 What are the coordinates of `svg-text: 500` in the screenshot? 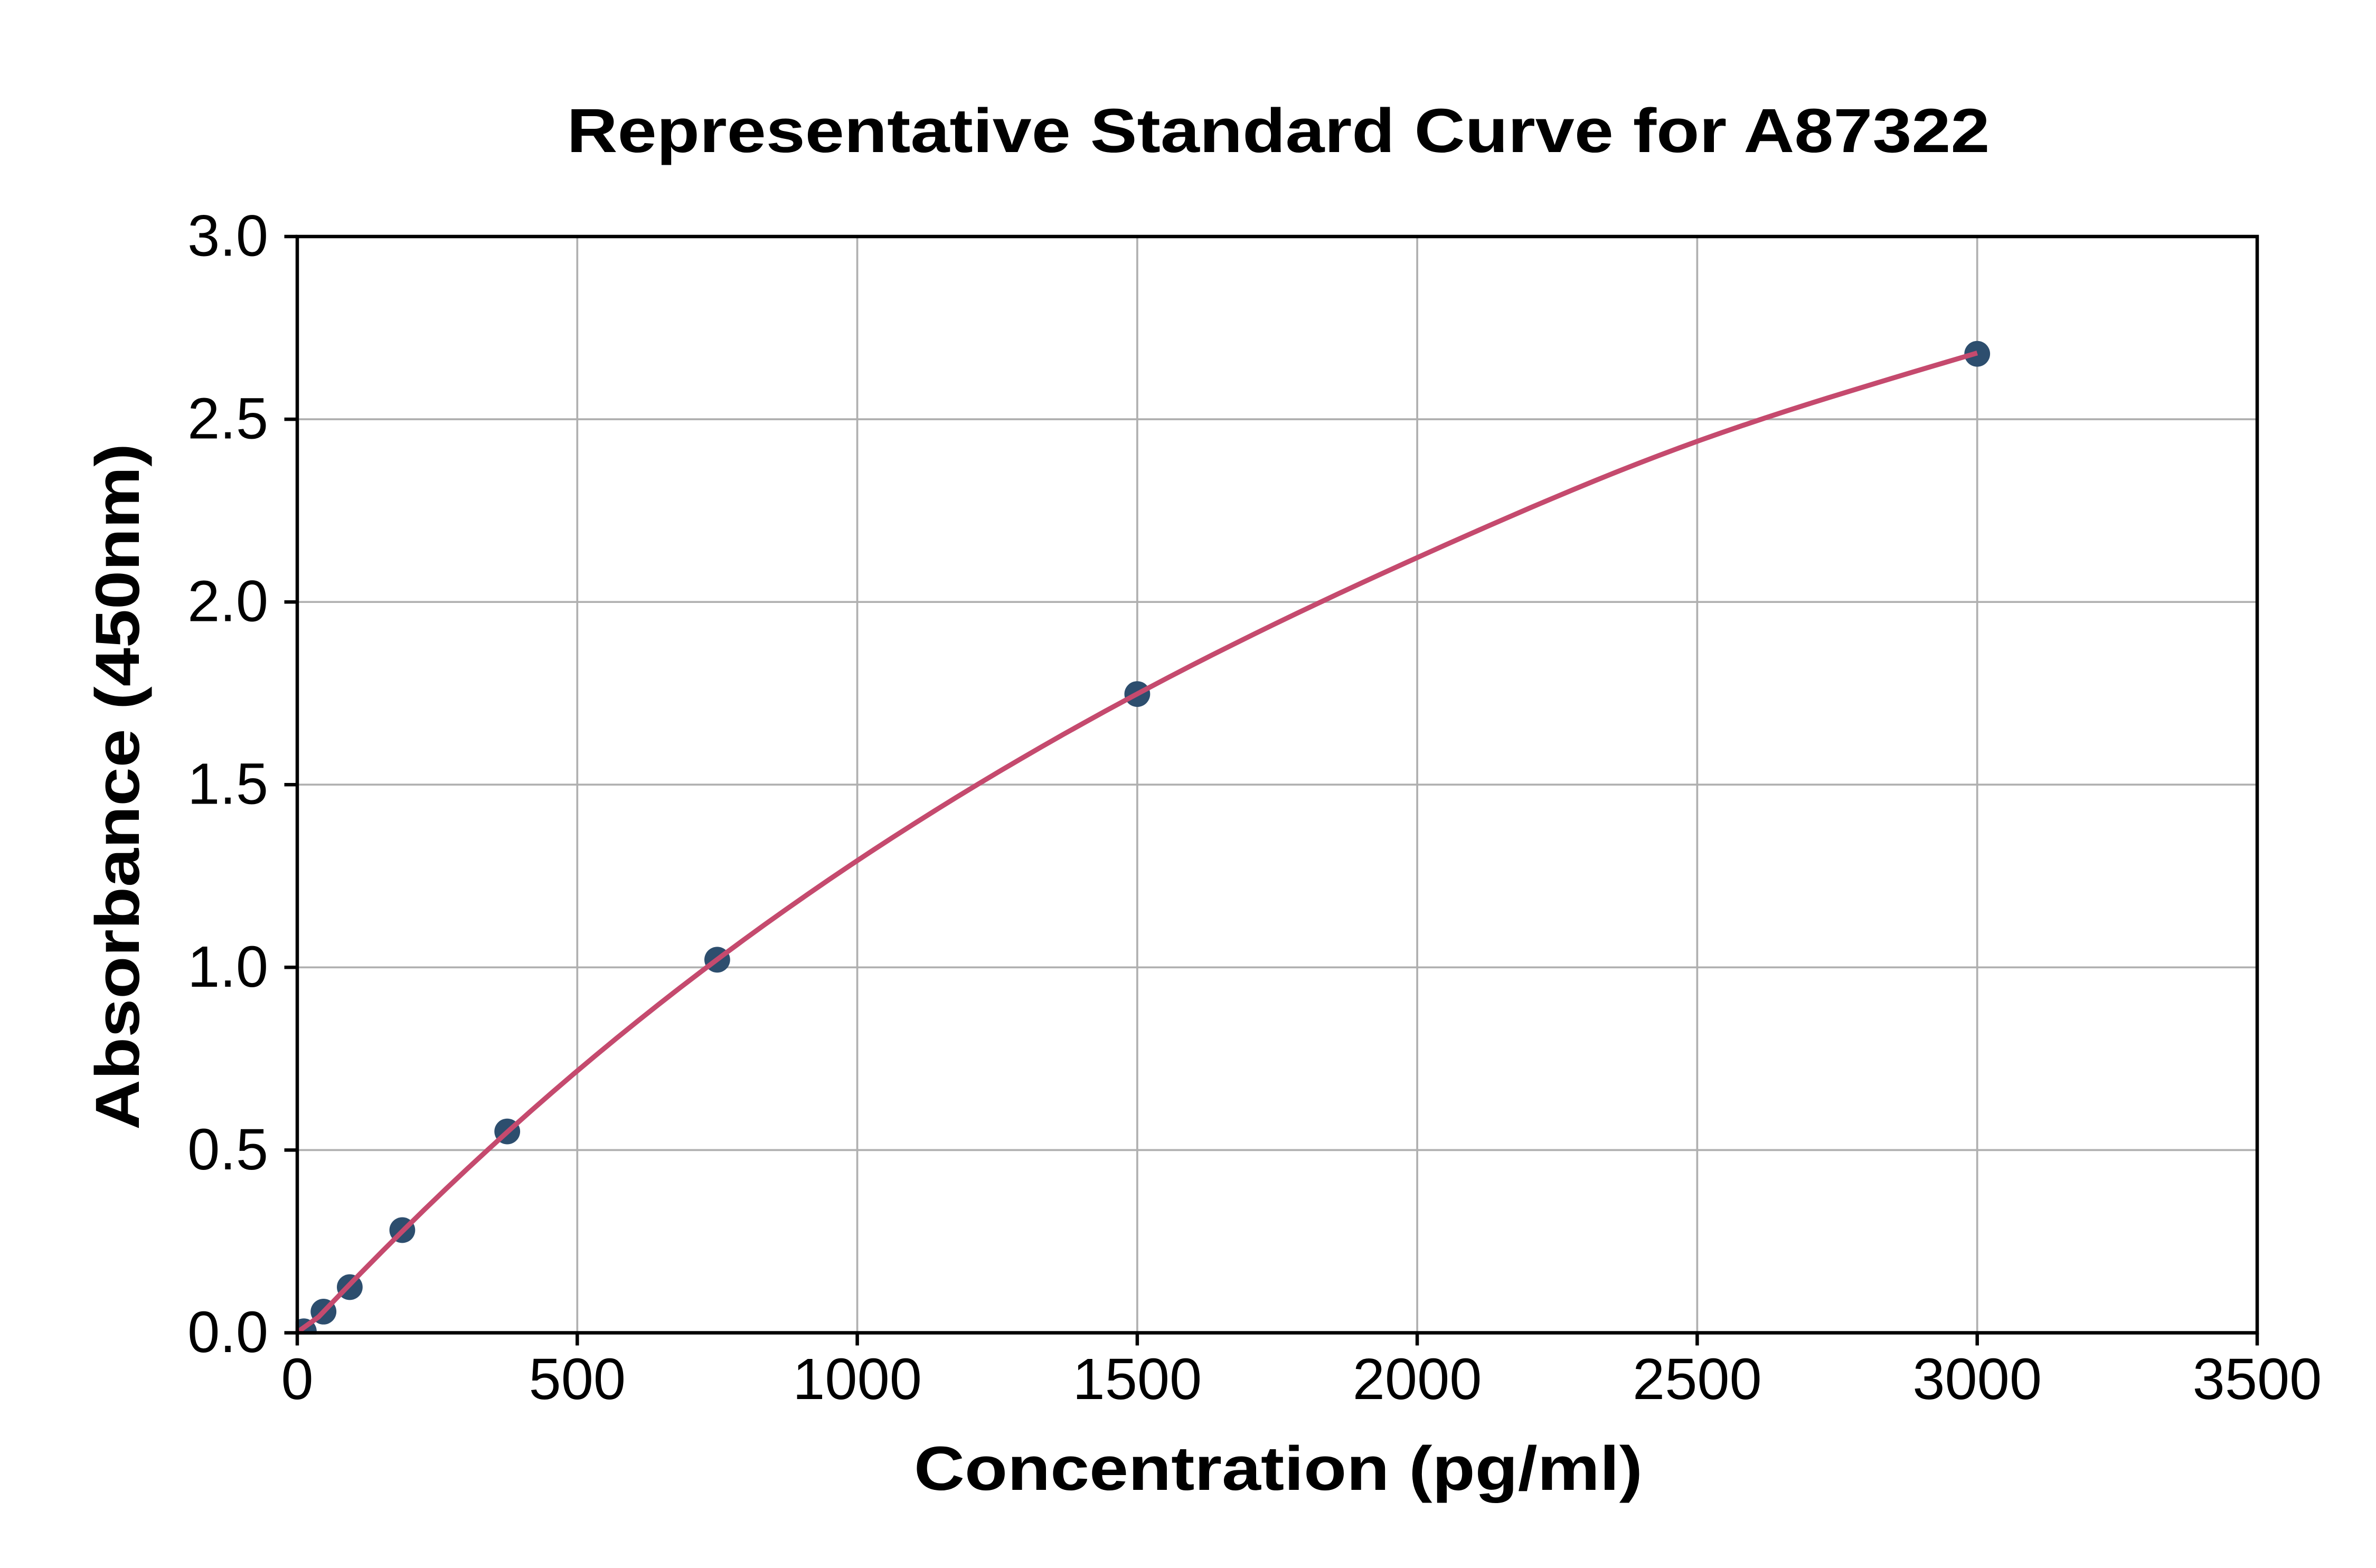 It's located at (577, 1380).